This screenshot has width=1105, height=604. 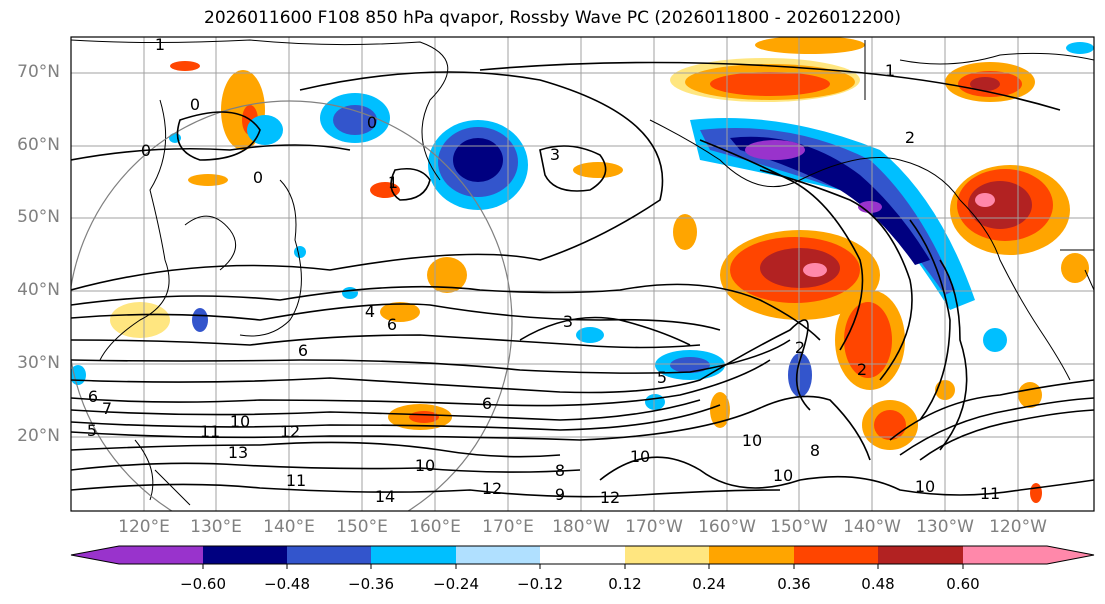 I want to click on colorbar-tick-label: −0.12, so click(x=540, y=584).